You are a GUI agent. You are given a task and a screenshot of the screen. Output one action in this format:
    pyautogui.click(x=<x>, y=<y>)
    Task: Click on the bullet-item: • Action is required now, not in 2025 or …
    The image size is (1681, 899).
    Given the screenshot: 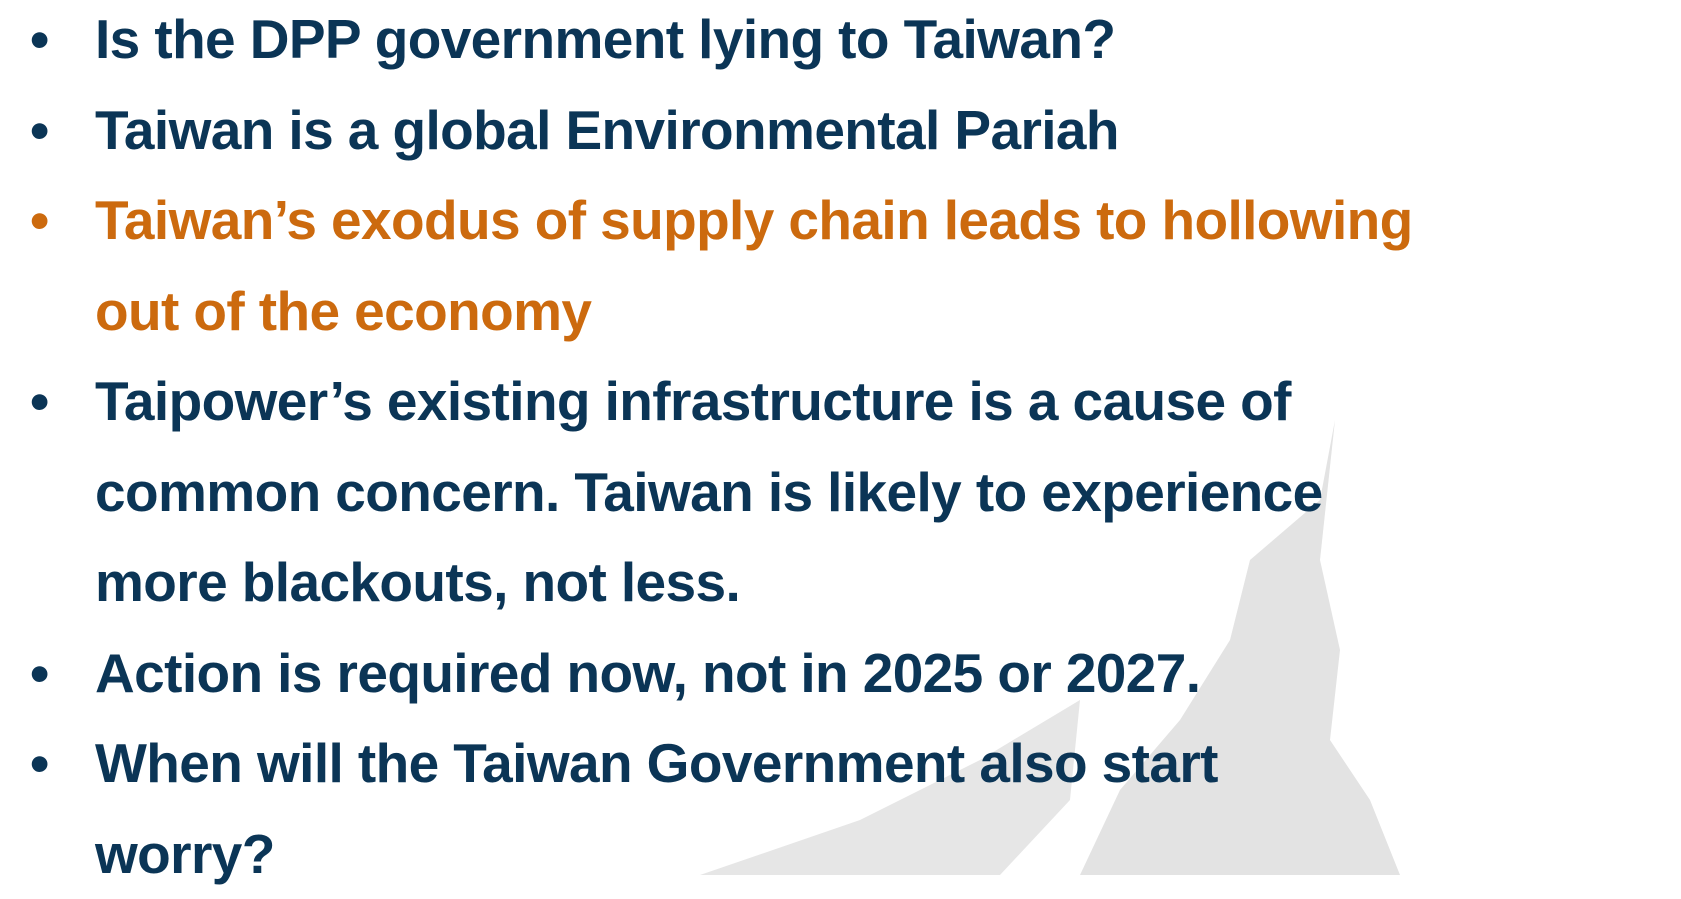 What is the action you would take?
    pyautogui.click(x=840, y=673)
    